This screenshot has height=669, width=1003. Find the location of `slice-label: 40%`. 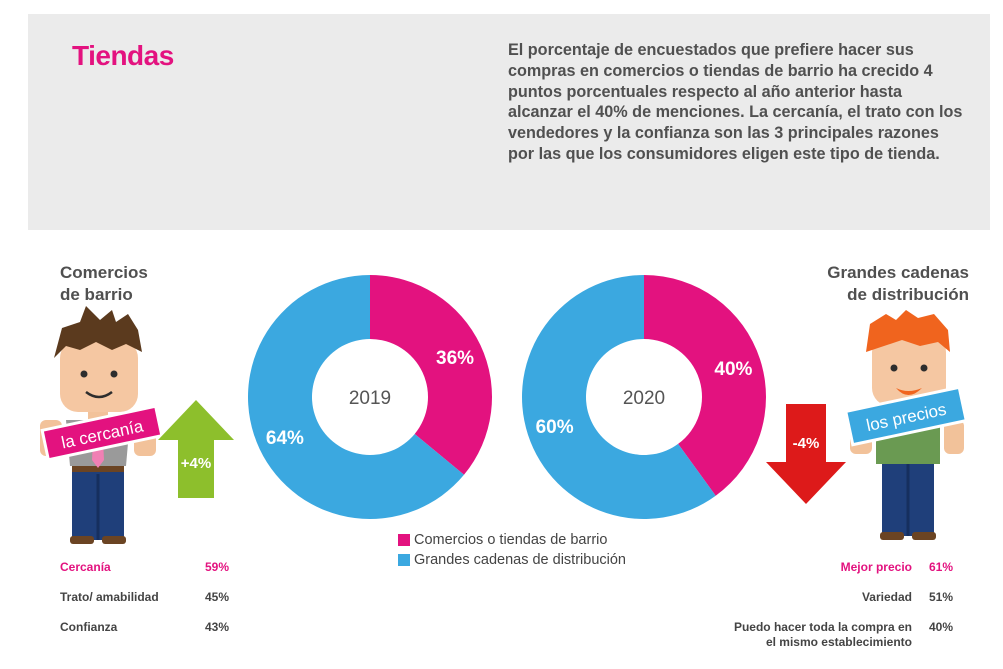

slice-label: 40% is located at coordinates (733, 369).